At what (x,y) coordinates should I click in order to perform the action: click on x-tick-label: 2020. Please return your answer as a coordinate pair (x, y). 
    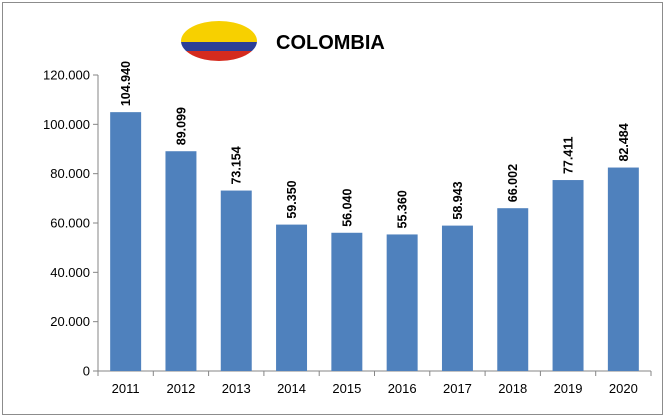
    Looking at the image, I should click on (623, 388).